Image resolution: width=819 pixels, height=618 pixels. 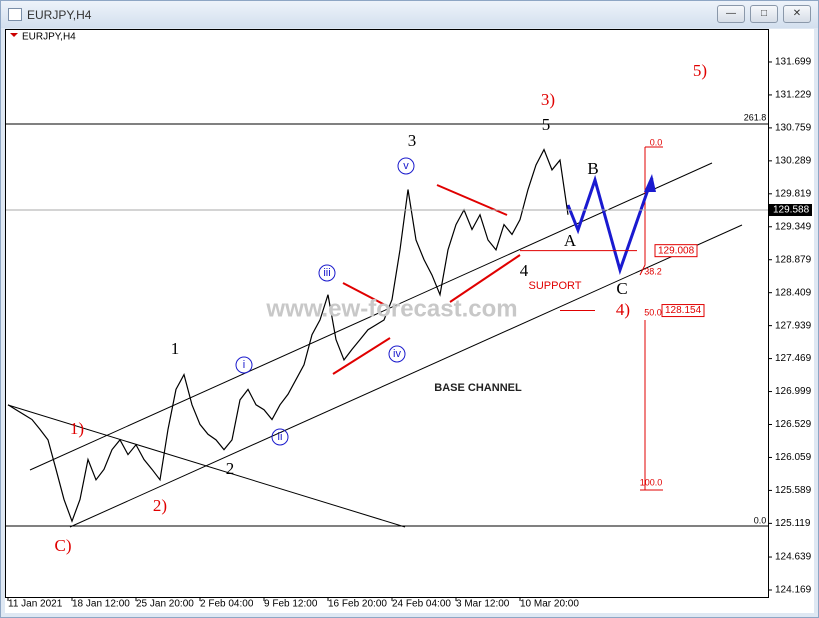 What do you see at coordinates (764, 14) in the screenshot?
I see `maximize-button: □` at bounding box center [764, 14].